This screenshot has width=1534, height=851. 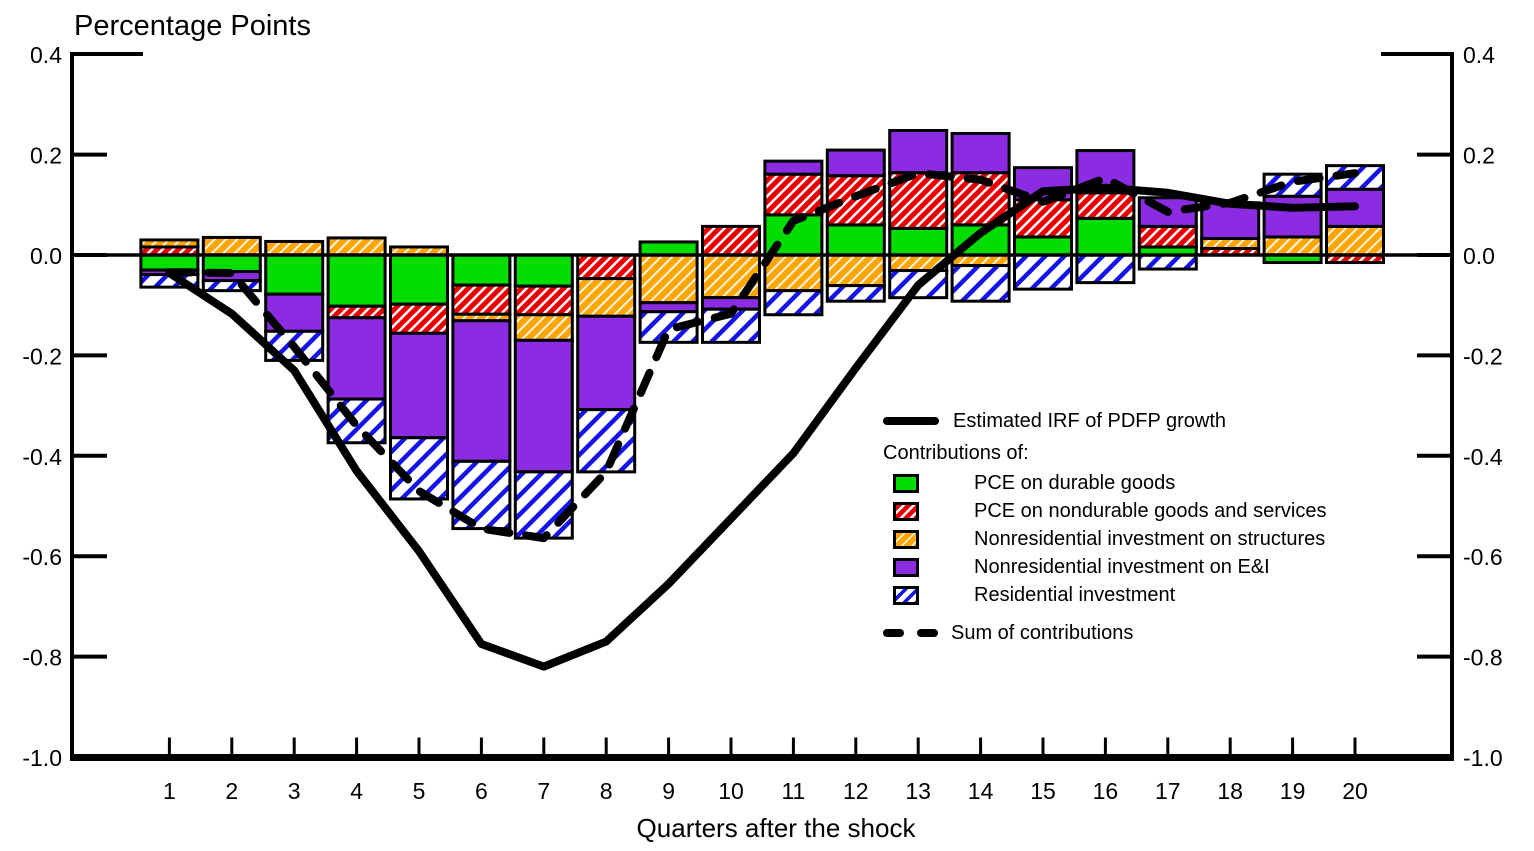 I want to click on x-tick-label-7: 7, so click(x=543, y=791).